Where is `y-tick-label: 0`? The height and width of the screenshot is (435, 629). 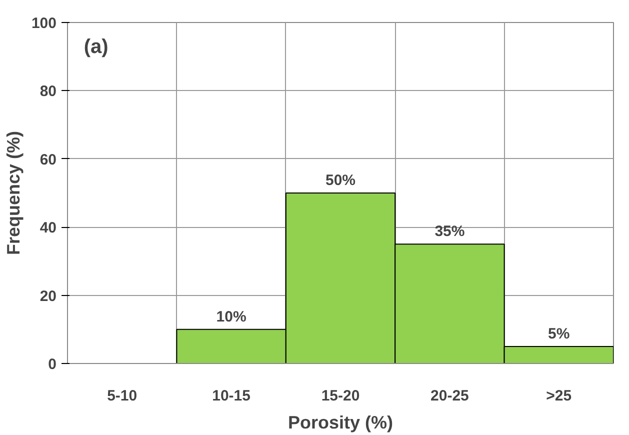 y-tick-label: 0 is located at coordinates (52, 364).